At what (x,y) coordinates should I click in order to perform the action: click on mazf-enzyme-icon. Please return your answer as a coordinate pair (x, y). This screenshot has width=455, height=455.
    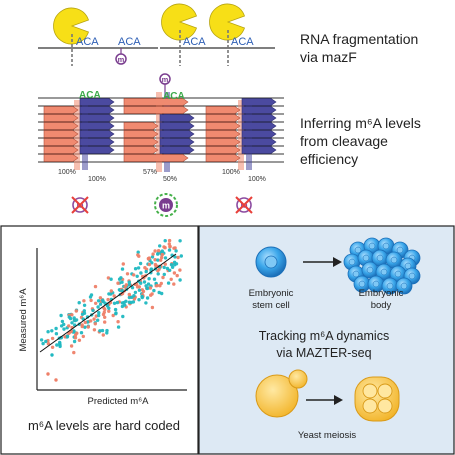
    Looking at the image, I should click on (71, 26).